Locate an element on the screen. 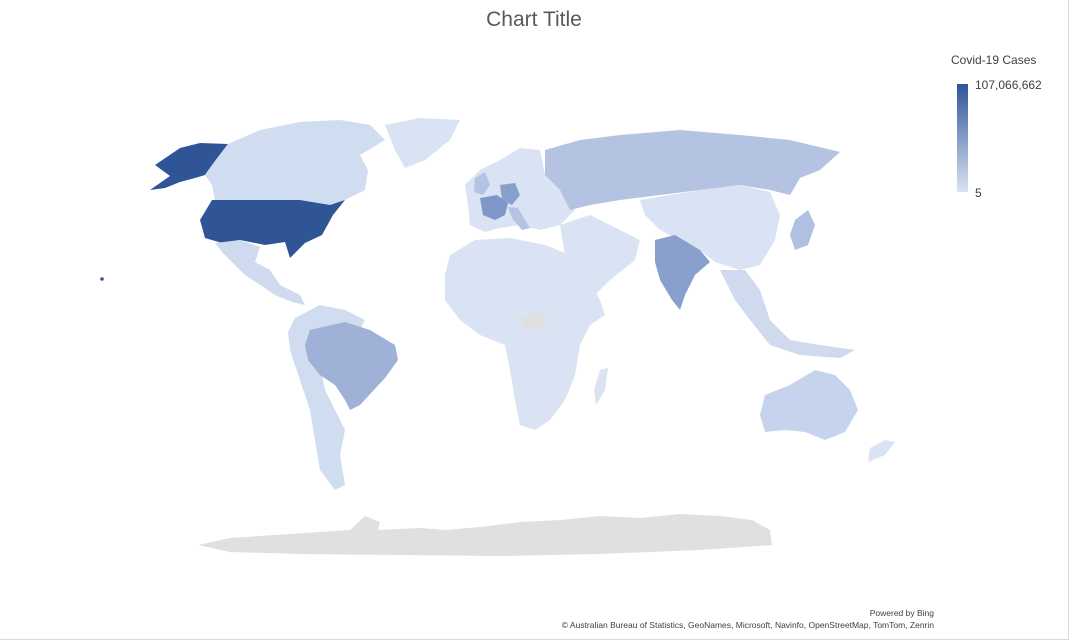 This screenshot has height=640, width=1069. region-india is located at coordinates (682, 272).